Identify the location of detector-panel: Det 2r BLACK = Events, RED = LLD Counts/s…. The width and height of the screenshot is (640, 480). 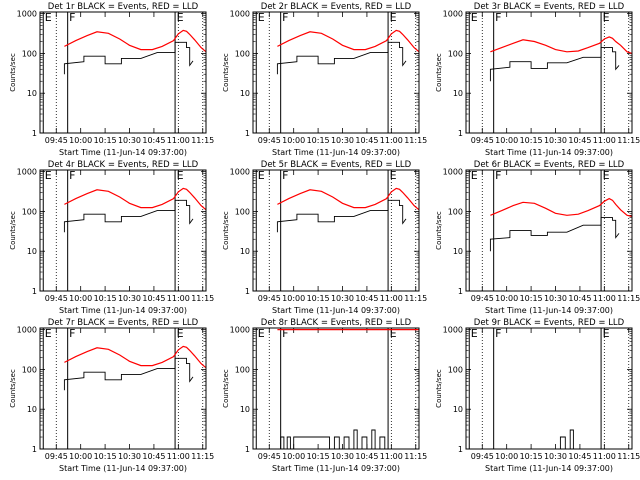
(324, 79).